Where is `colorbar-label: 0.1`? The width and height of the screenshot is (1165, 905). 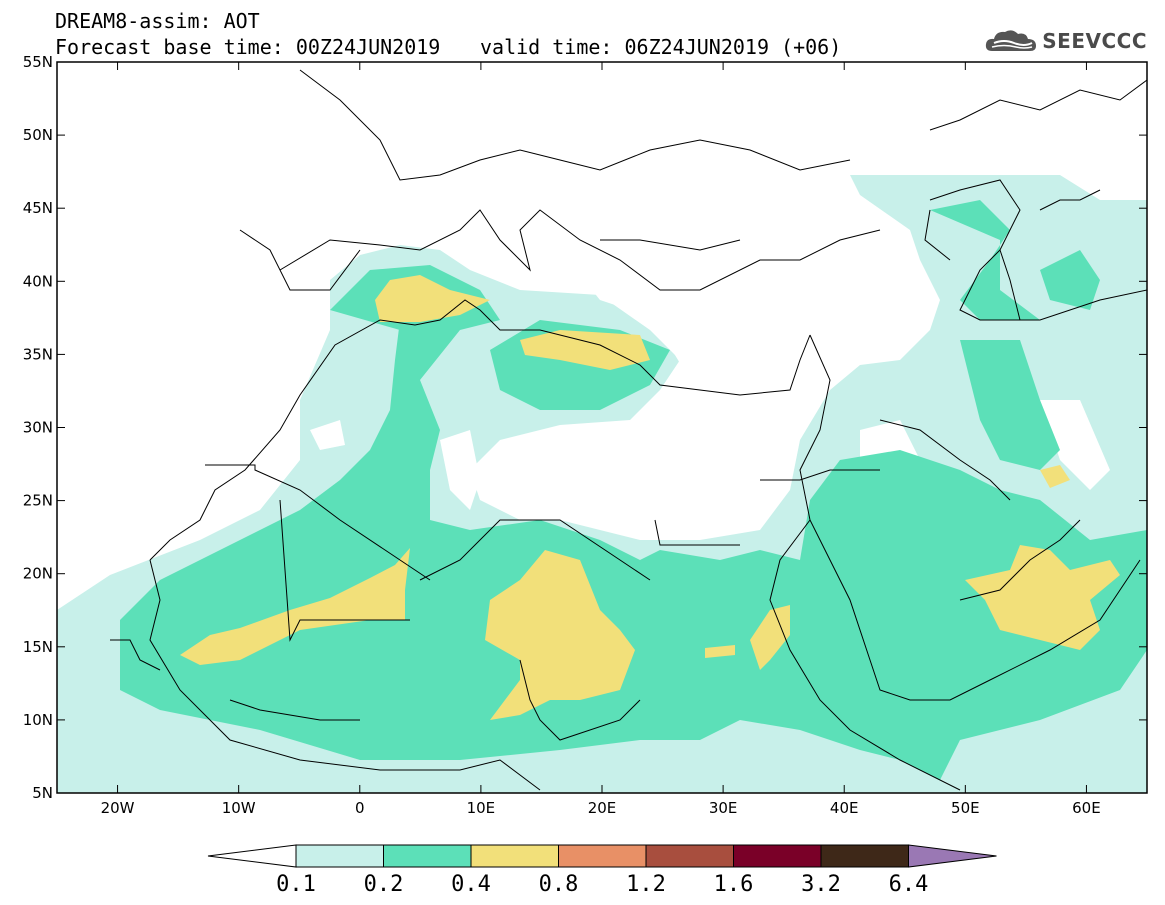 colorbar-label: 0.1 is located at coordinates (296, 884).